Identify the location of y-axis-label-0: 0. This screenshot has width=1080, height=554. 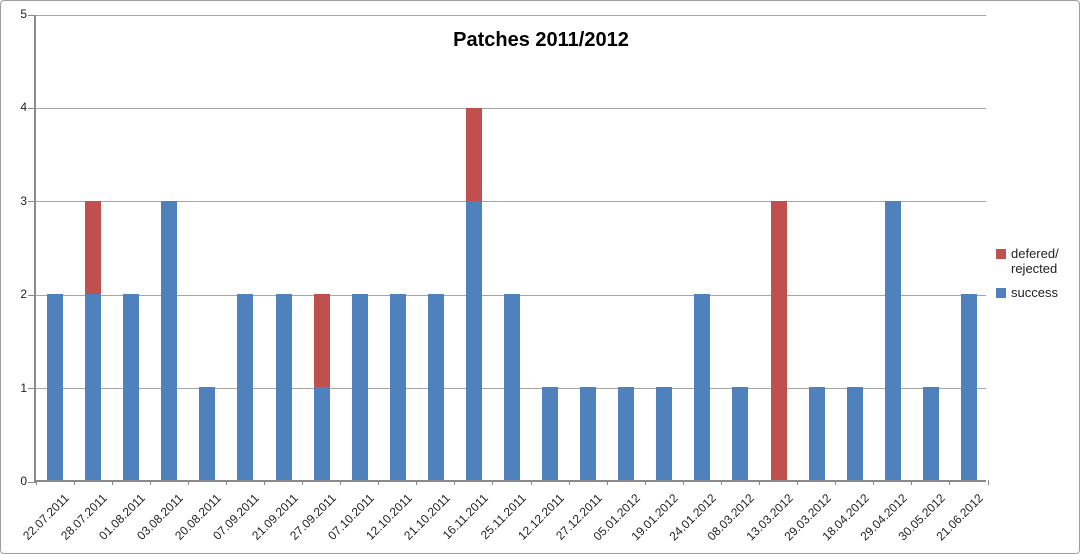
(23, 481).